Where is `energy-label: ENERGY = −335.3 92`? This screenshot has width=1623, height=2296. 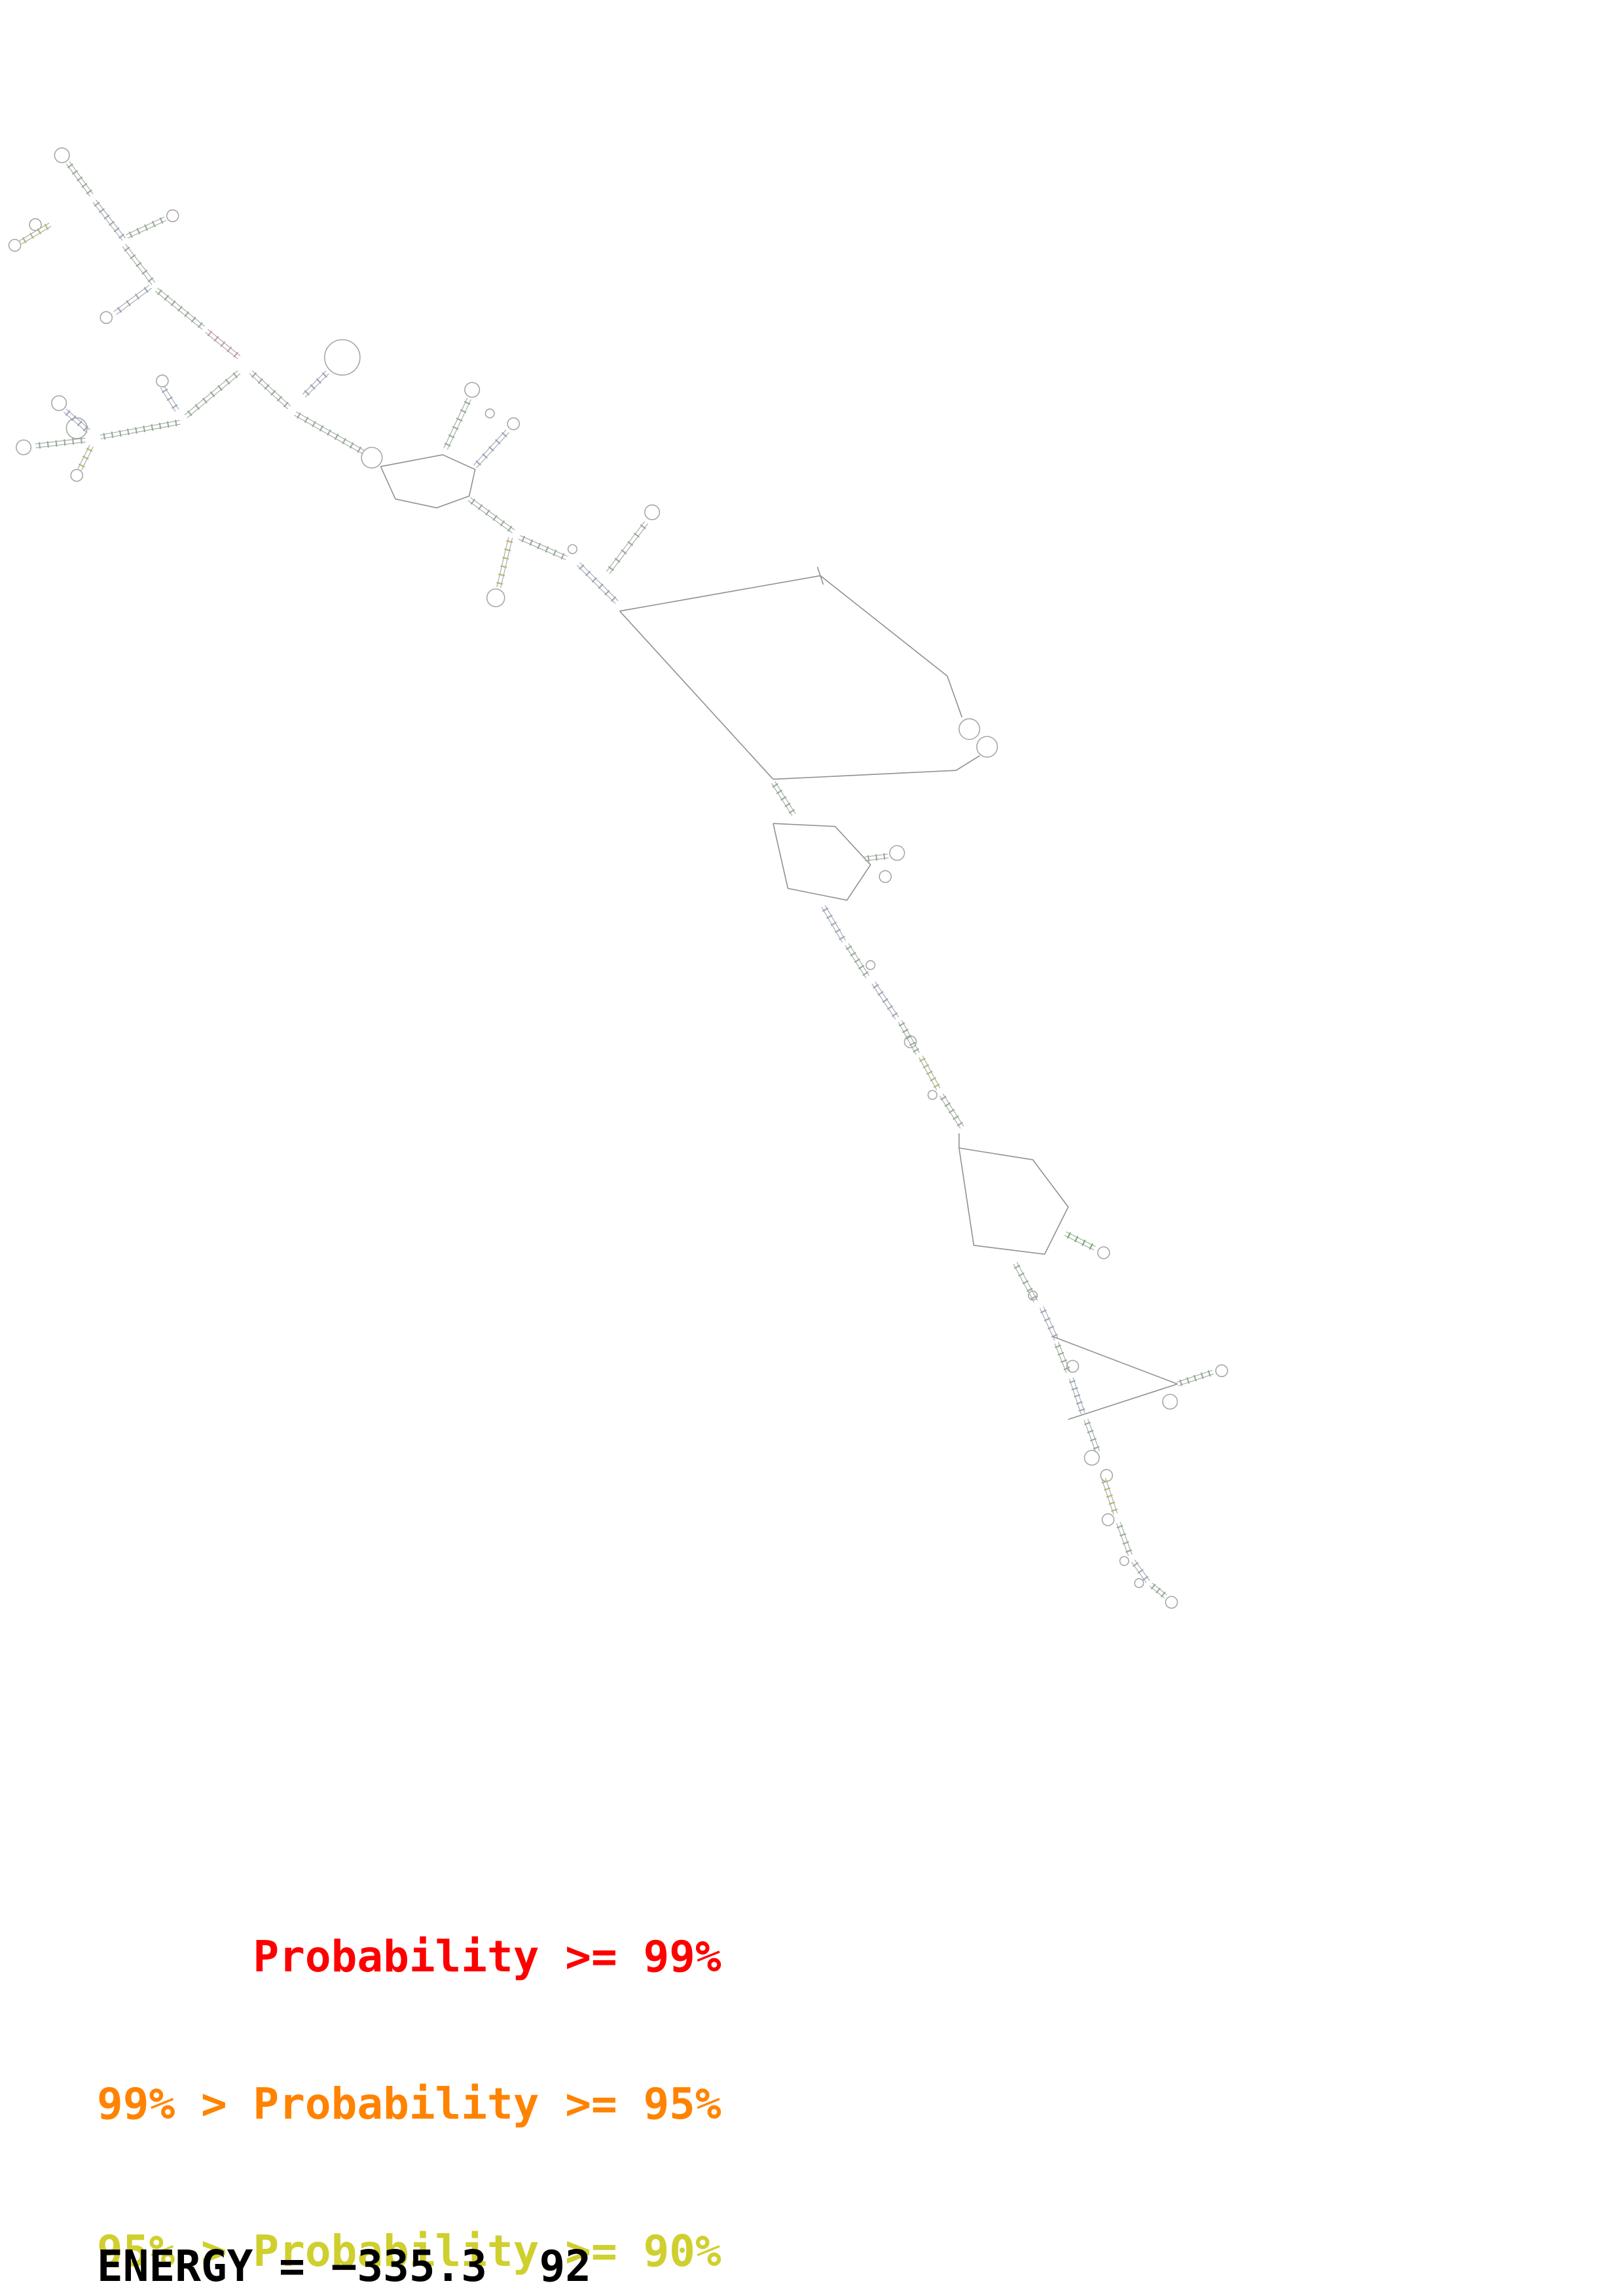
energy-label: ENERGY = −335.3 92 is located at coordinates (344, 2266).